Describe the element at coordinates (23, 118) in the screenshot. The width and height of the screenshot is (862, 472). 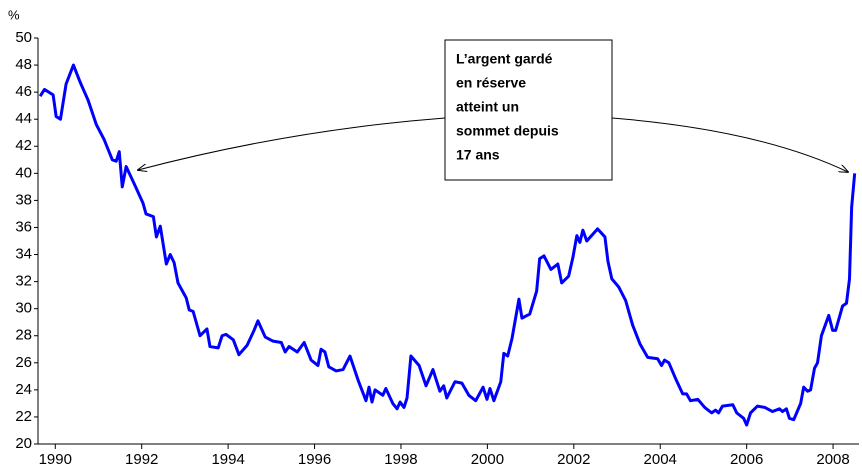
I see `y-tick-label: 44` at that location.